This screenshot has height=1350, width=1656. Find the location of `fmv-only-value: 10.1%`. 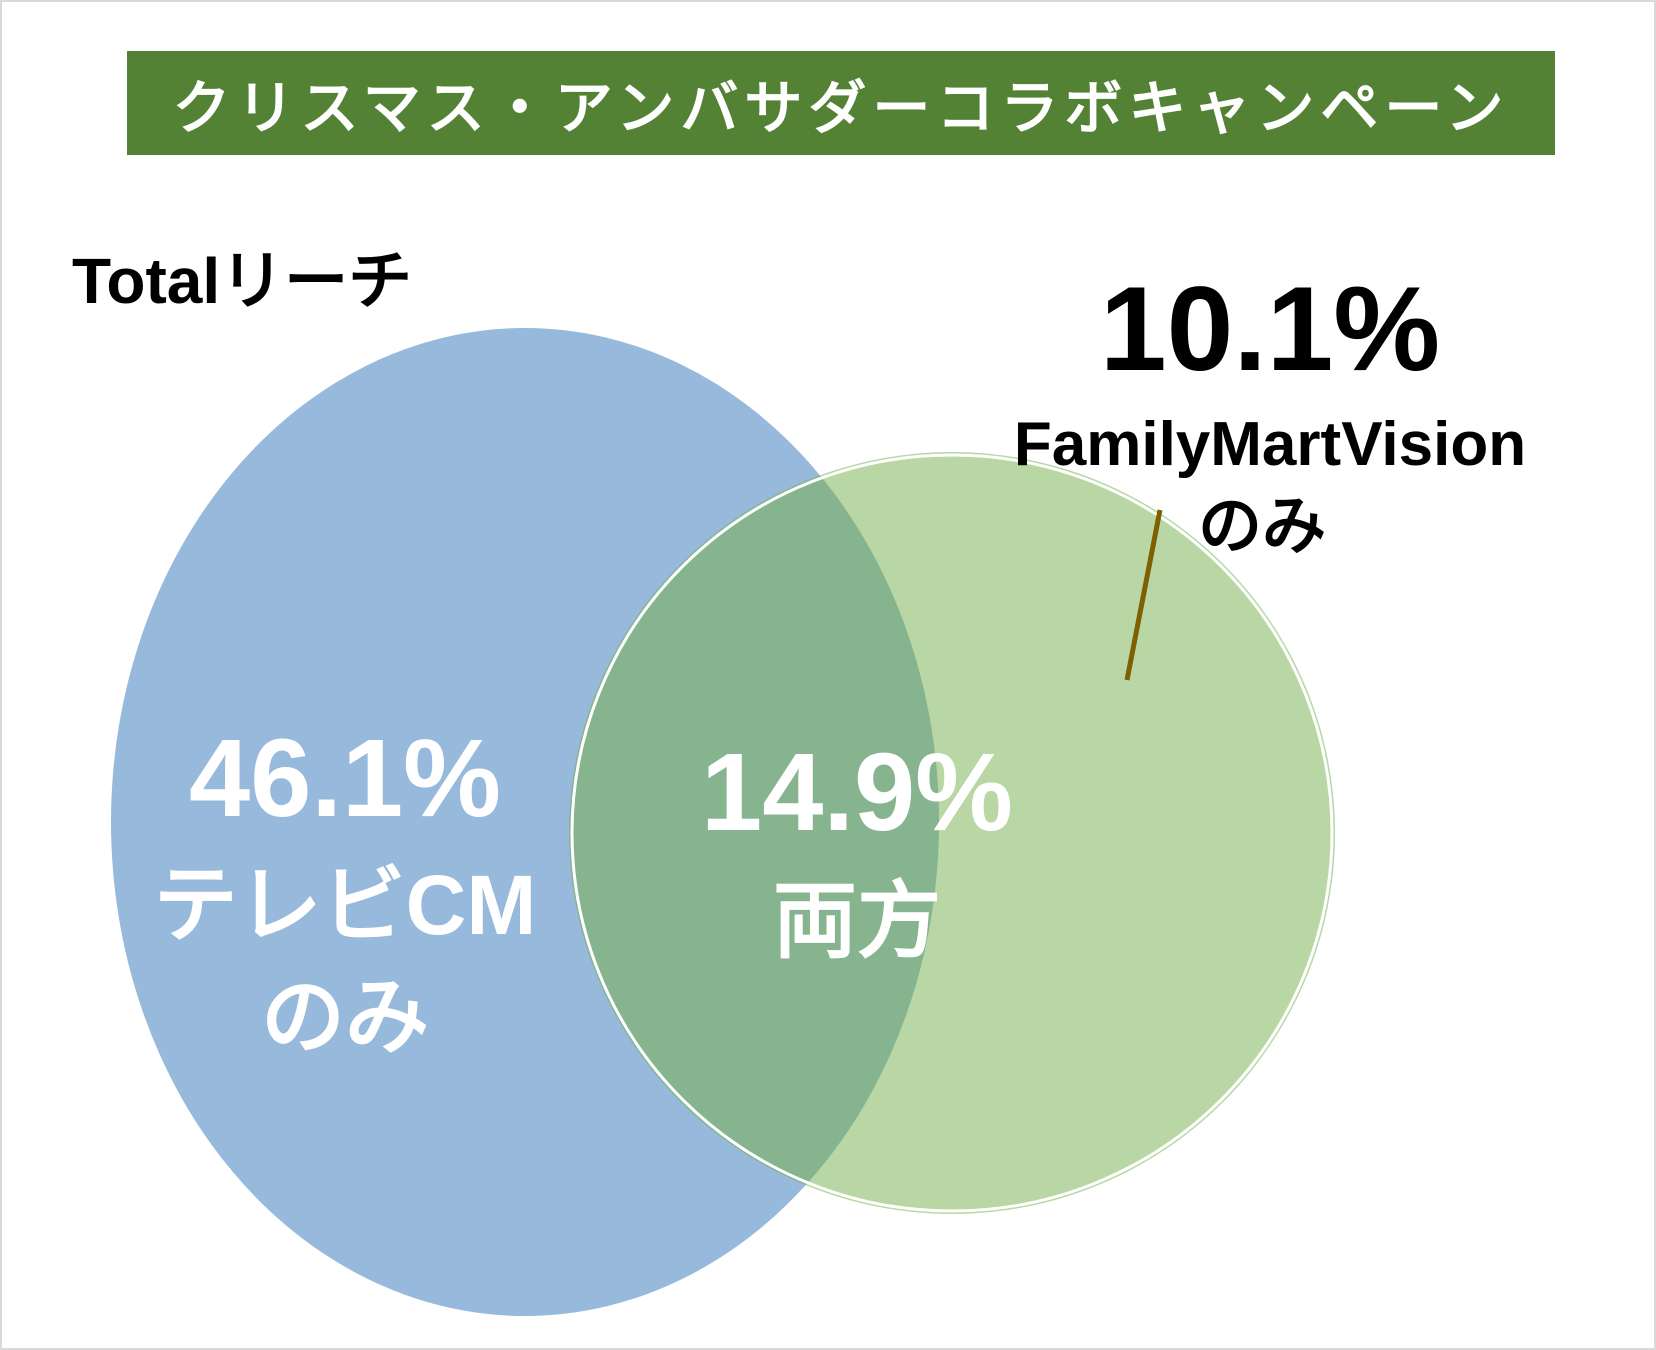

fmv-only-value: 10.1% is located at coordinates (1270, 329).